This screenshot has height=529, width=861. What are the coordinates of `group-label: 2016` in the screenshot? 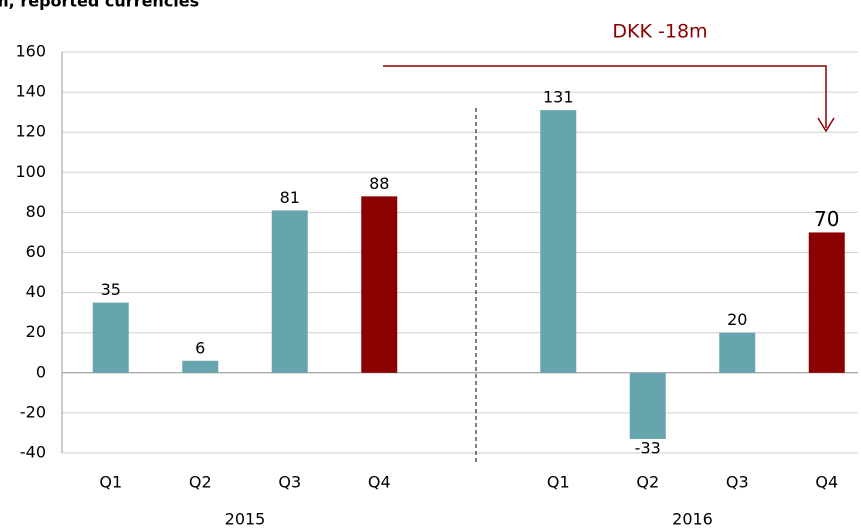 It's located at (692, 519).